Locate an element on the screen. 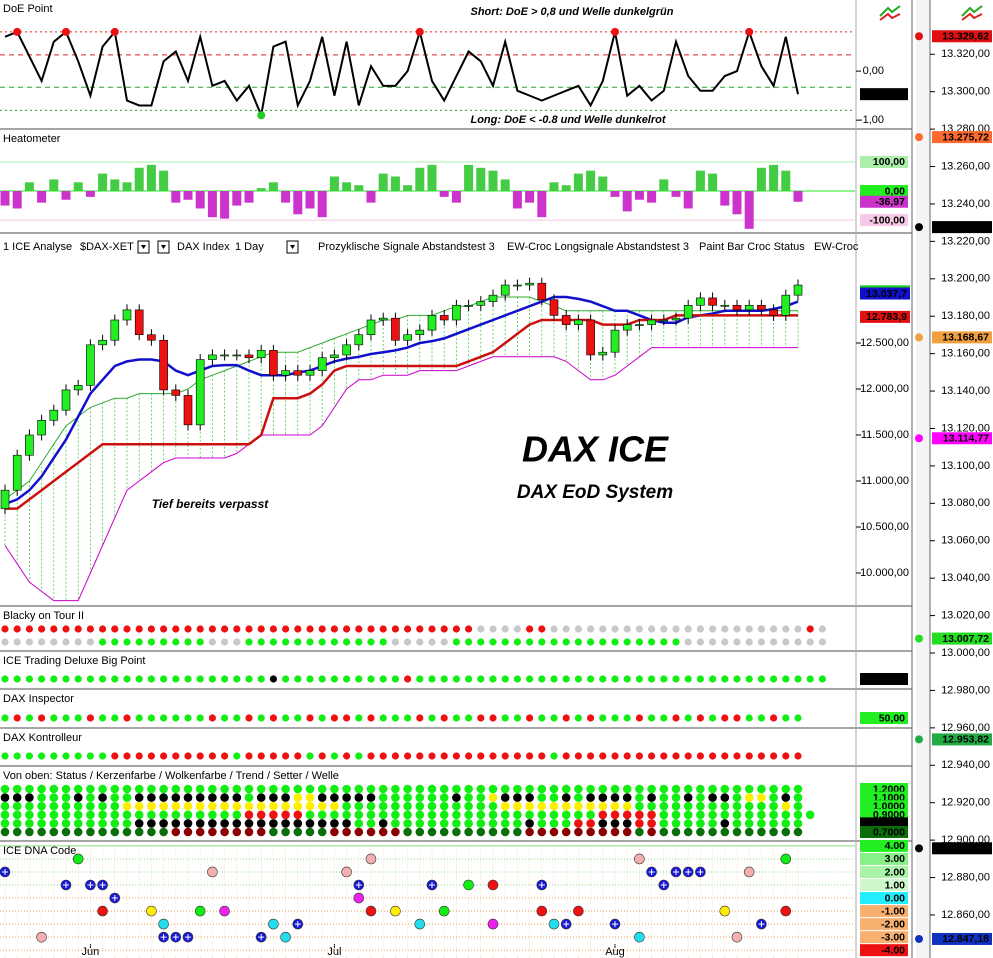 Image resolution: width=993 pixels, height=958 pixels. dna-point is located at coordinates (639, 937).